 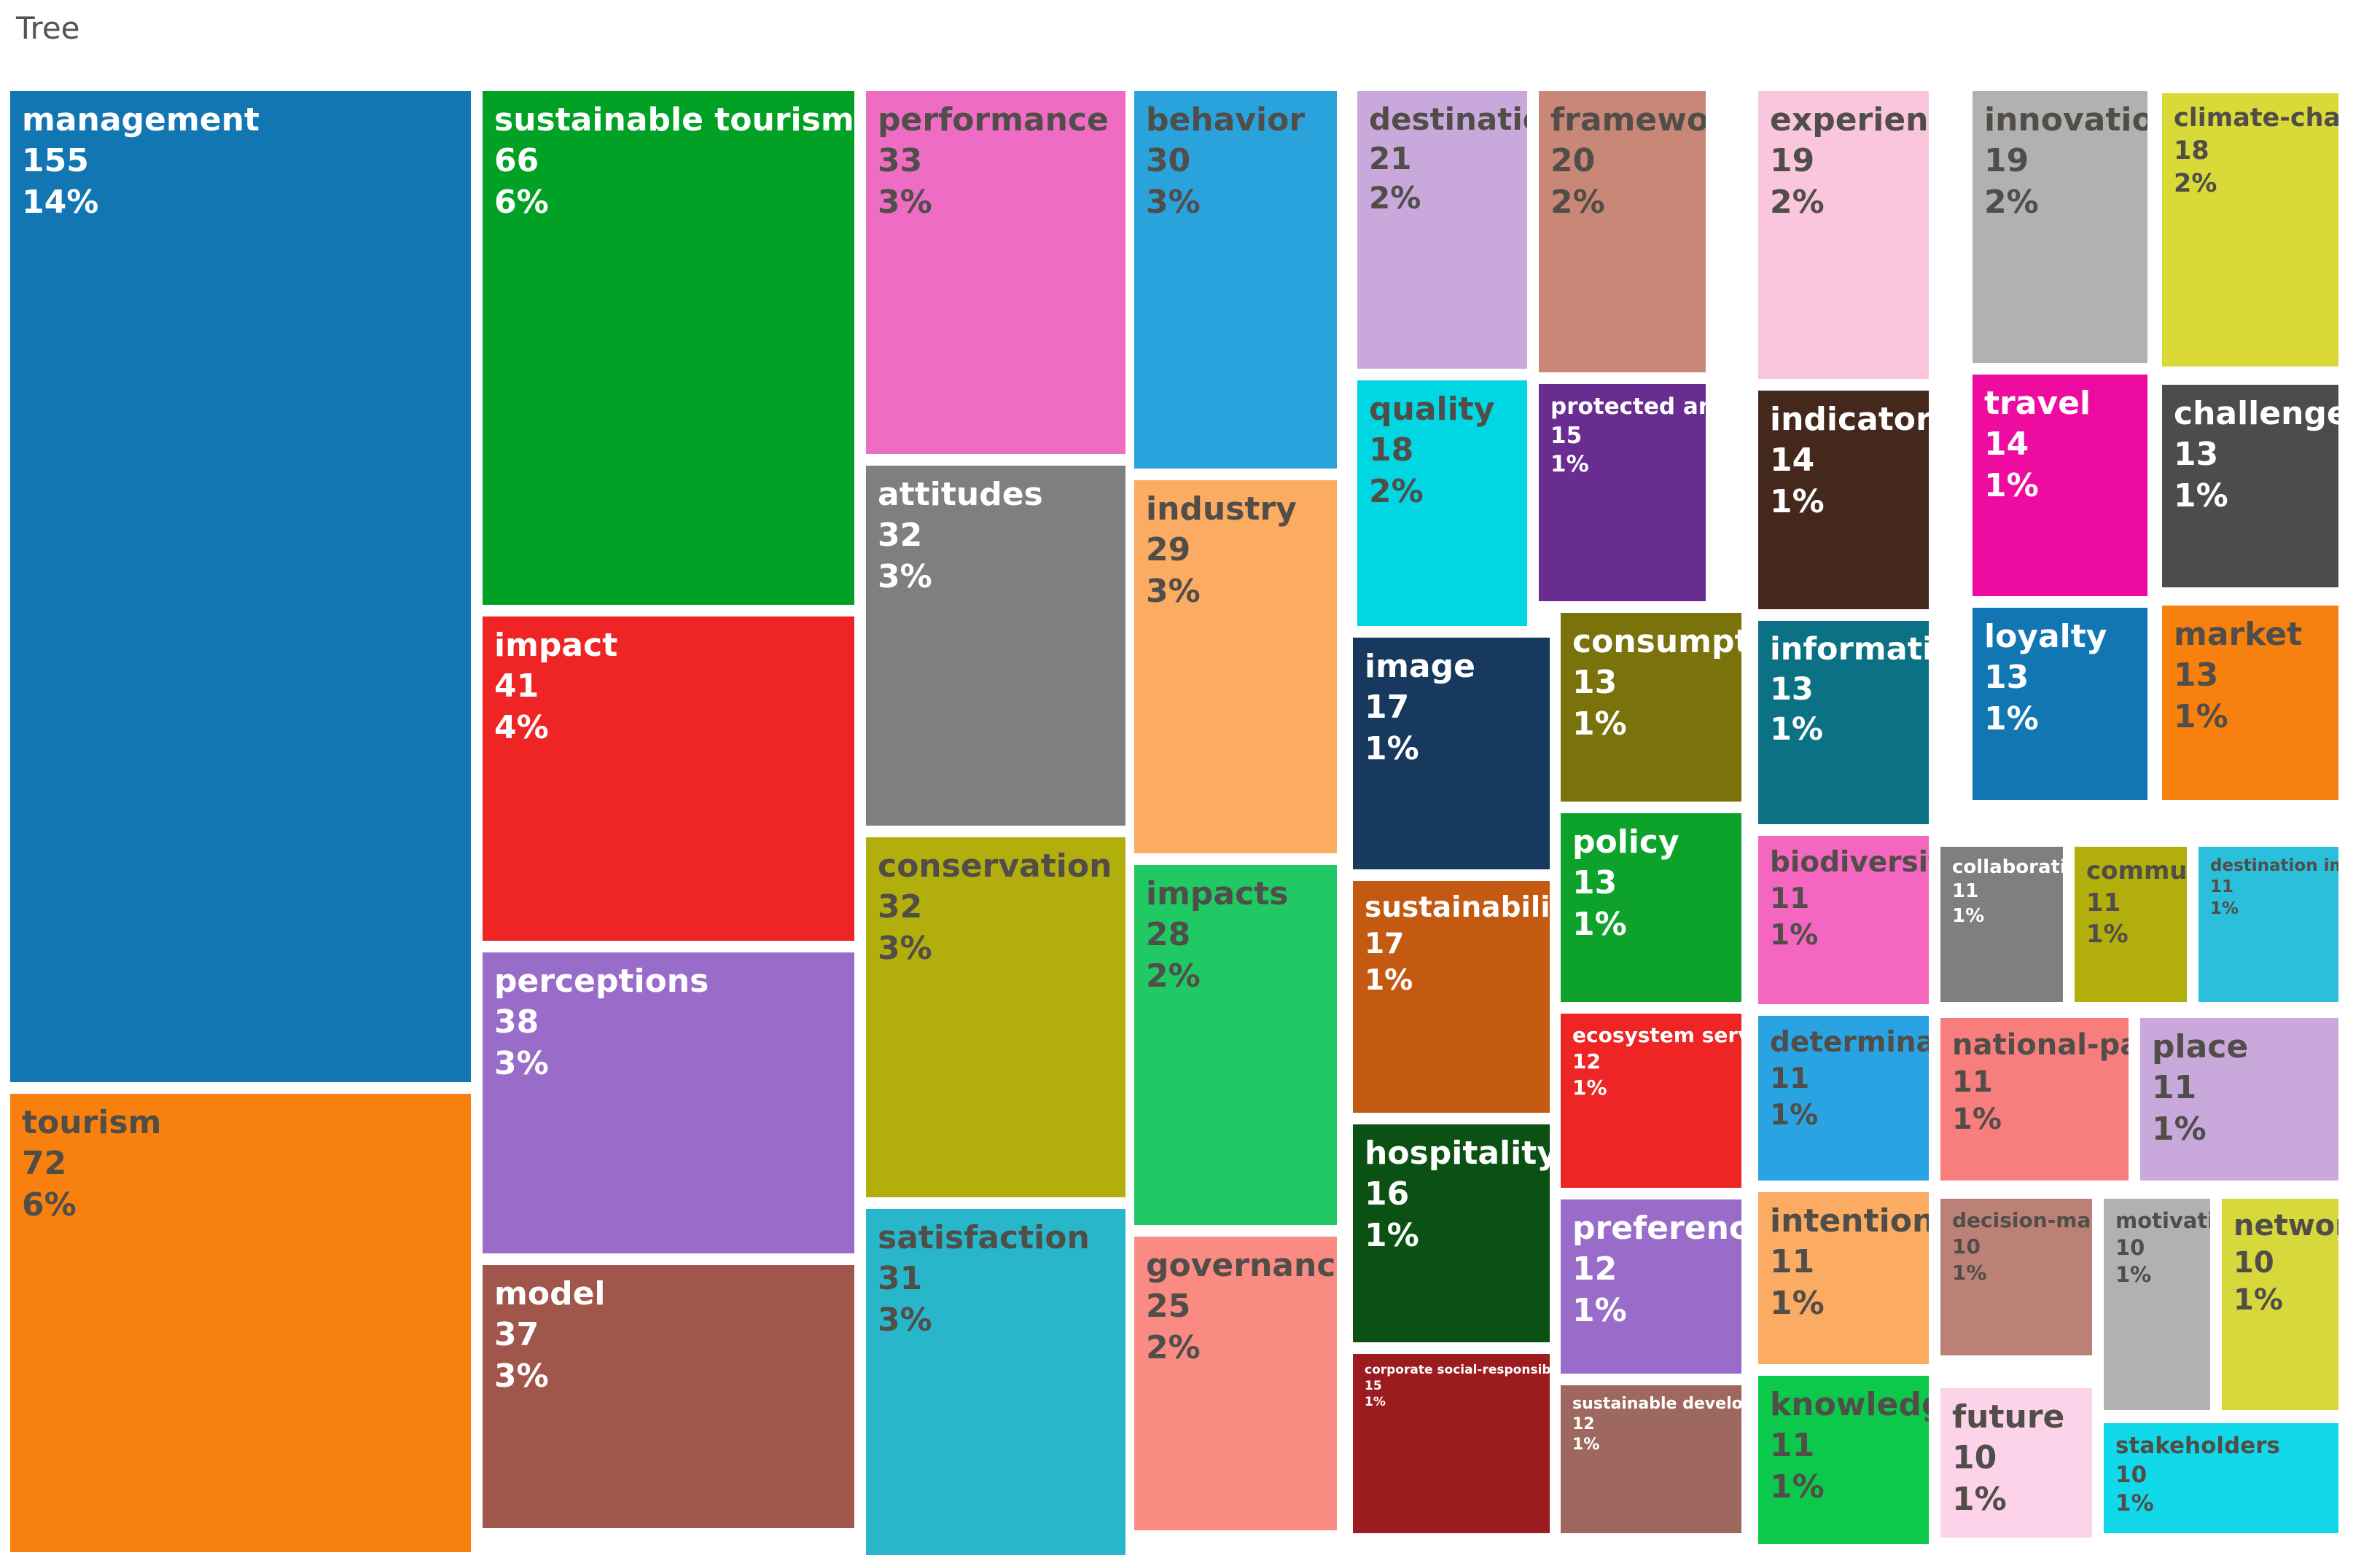 What do you see at coordinates (1448, 119) in the screenshot?
I see `tile-label: destination` at bounding box center [1448, 119].